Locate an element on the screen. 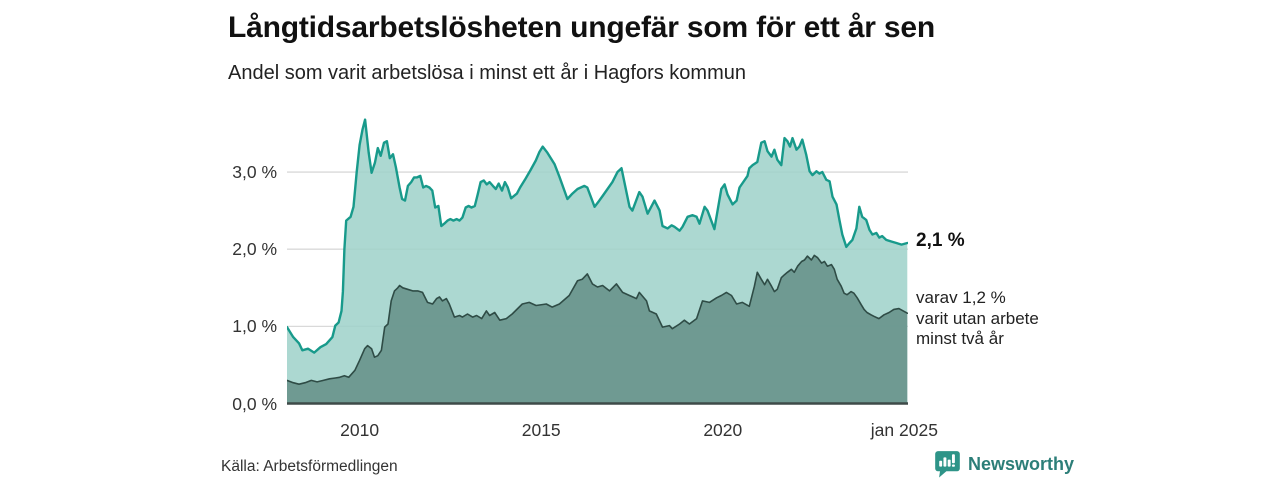  y-tick-label: 3,0 % is located at coordinates (254, 172).